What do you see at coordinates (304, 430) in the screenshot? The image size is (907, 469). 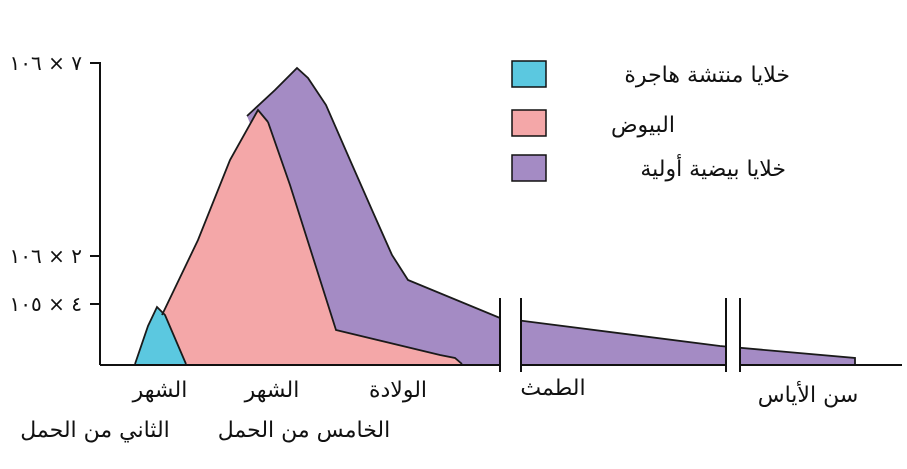 I see `x-tick-label: الخامس من الحمل` at bounding box center [304, 430].